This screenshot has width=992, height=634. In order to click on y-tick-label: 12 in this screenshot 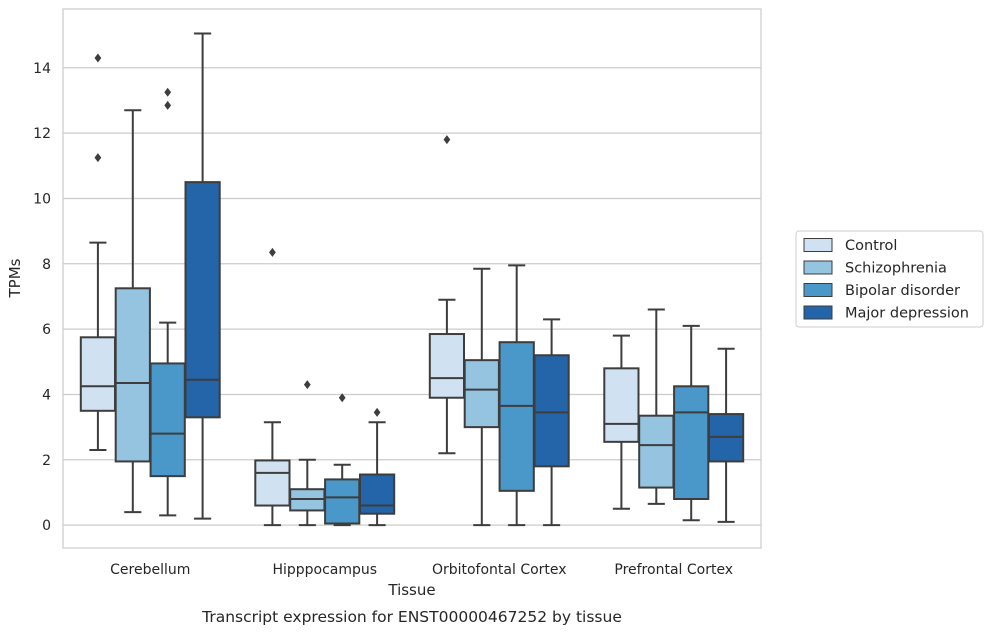, I will do `click(42, 134)`.